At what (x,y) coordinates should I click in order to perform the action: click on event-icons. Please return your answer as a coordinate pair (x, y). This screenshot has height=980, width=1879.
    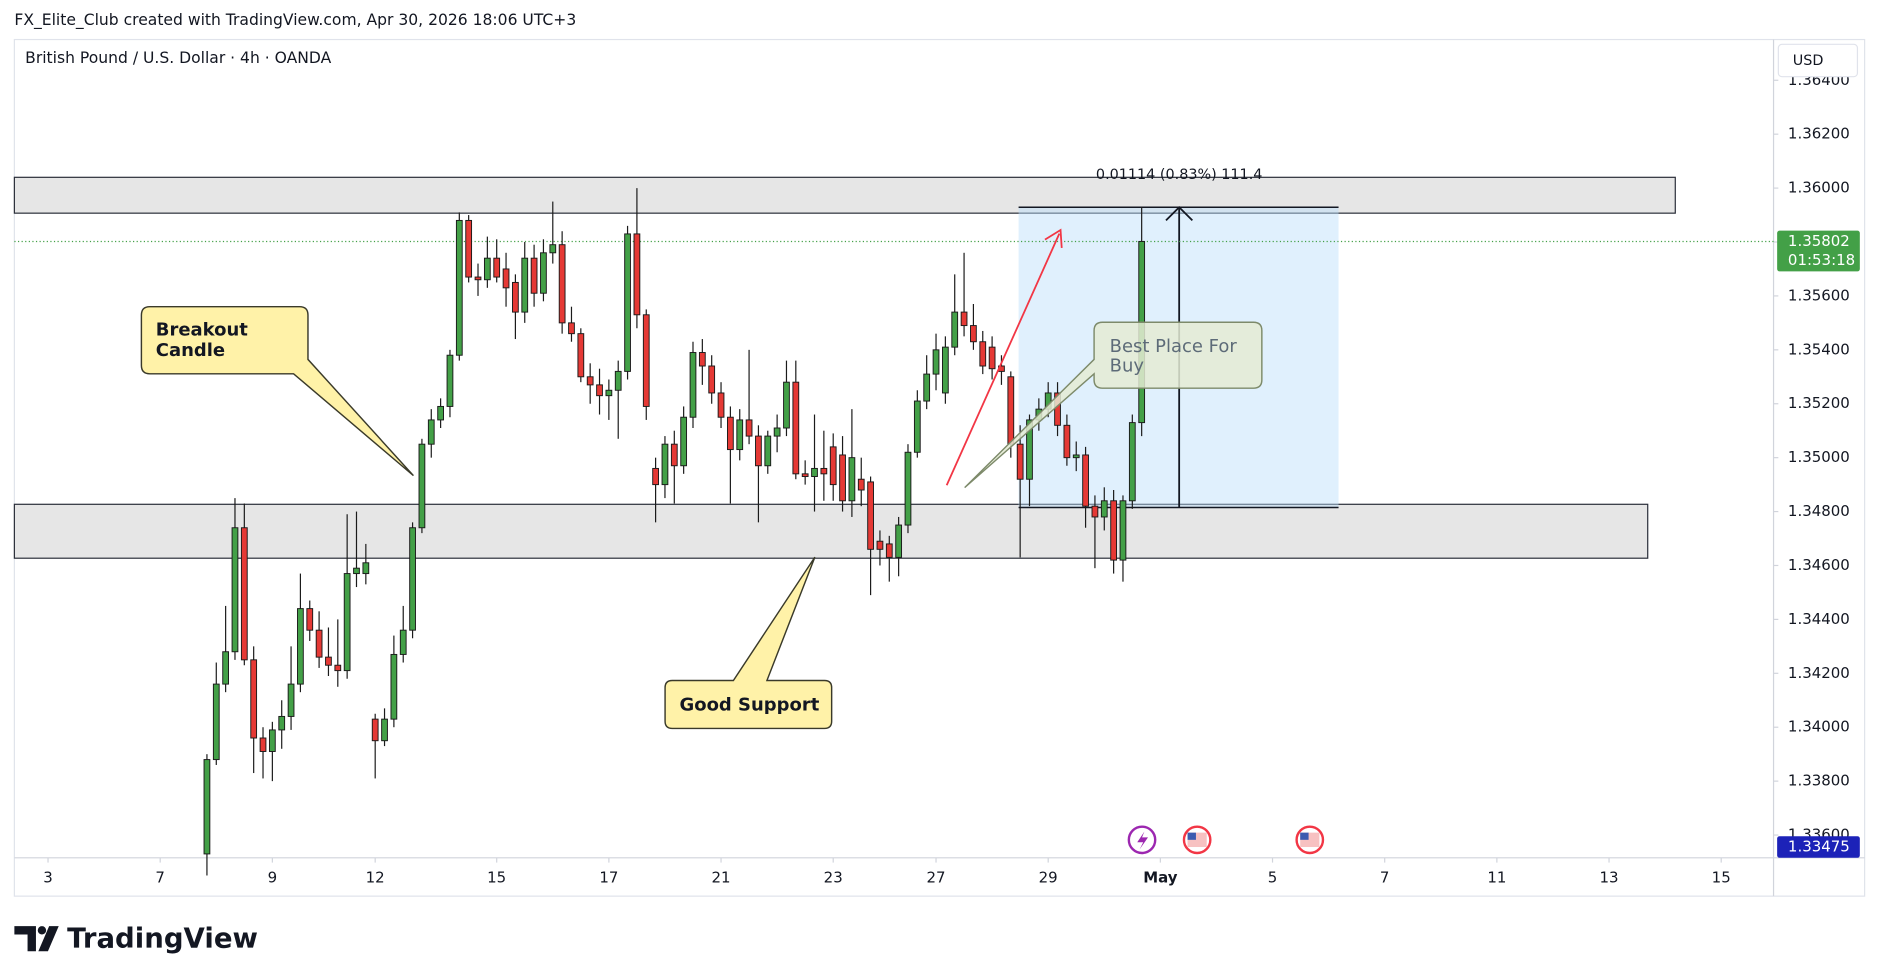
    Looking at the image, I should click on (1226, 840).